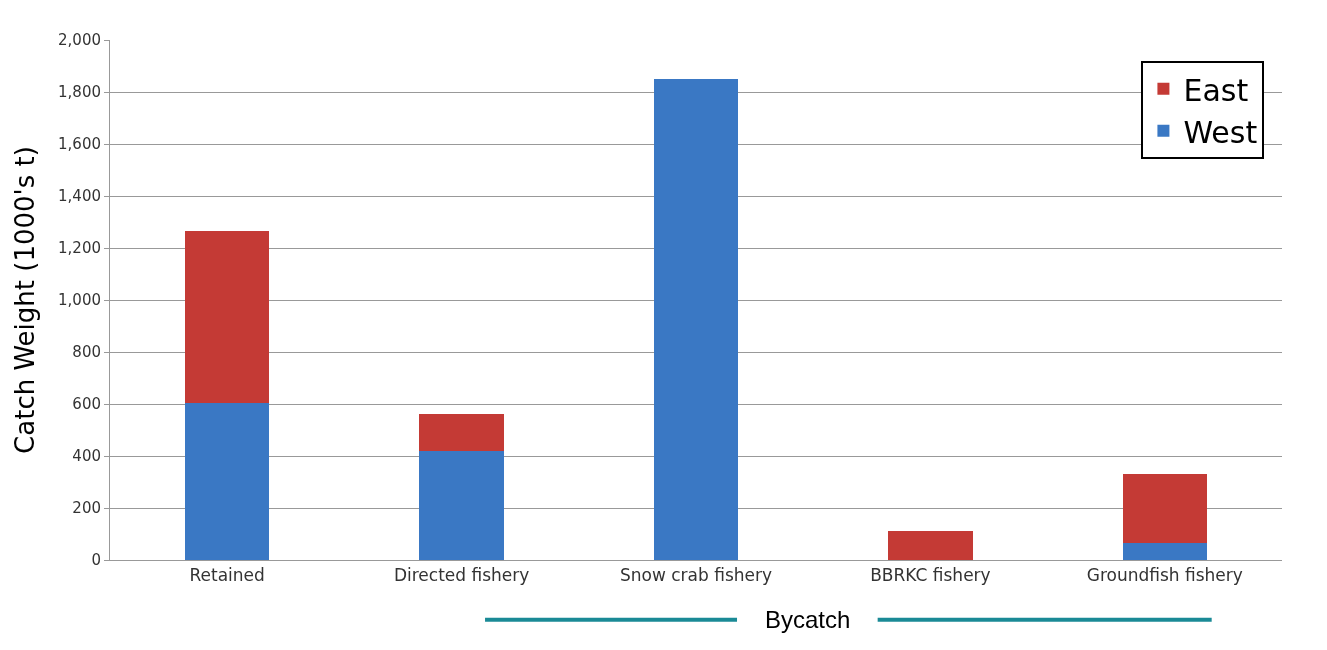 The image size is (1327, 650). What do you see at coordinates (86, 404) in the screenshot?
I see `y-tick-label: 600` at bounding box center [86, 404].